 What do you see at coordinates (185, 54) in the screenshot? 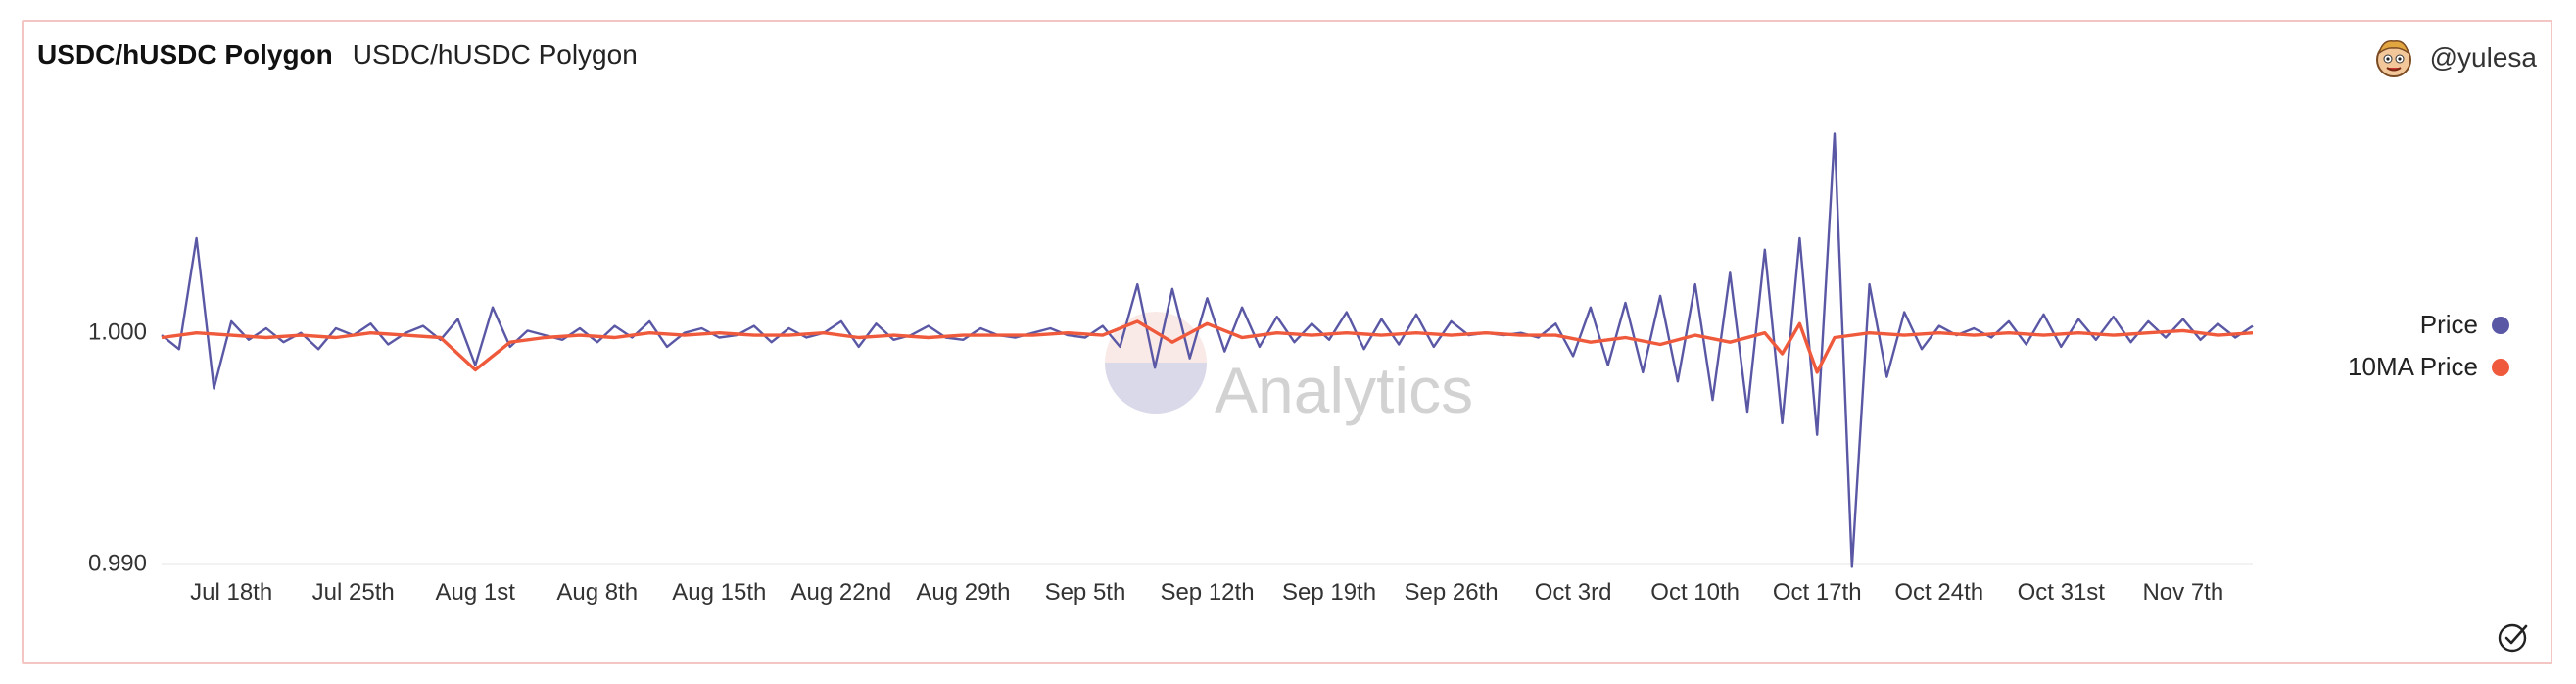
I see `chart-title: USDC/hUSDC Polygon` at bounding box center [185, 54].